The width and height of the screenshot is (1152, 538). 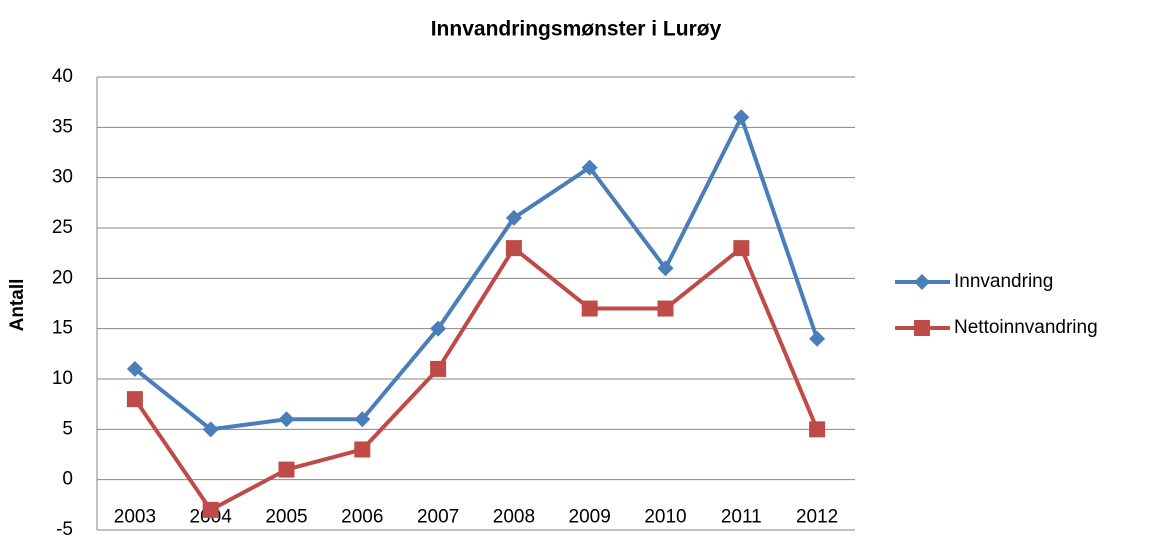 I want to click on x-tick-label: 2010, so click(x=665, y=517).